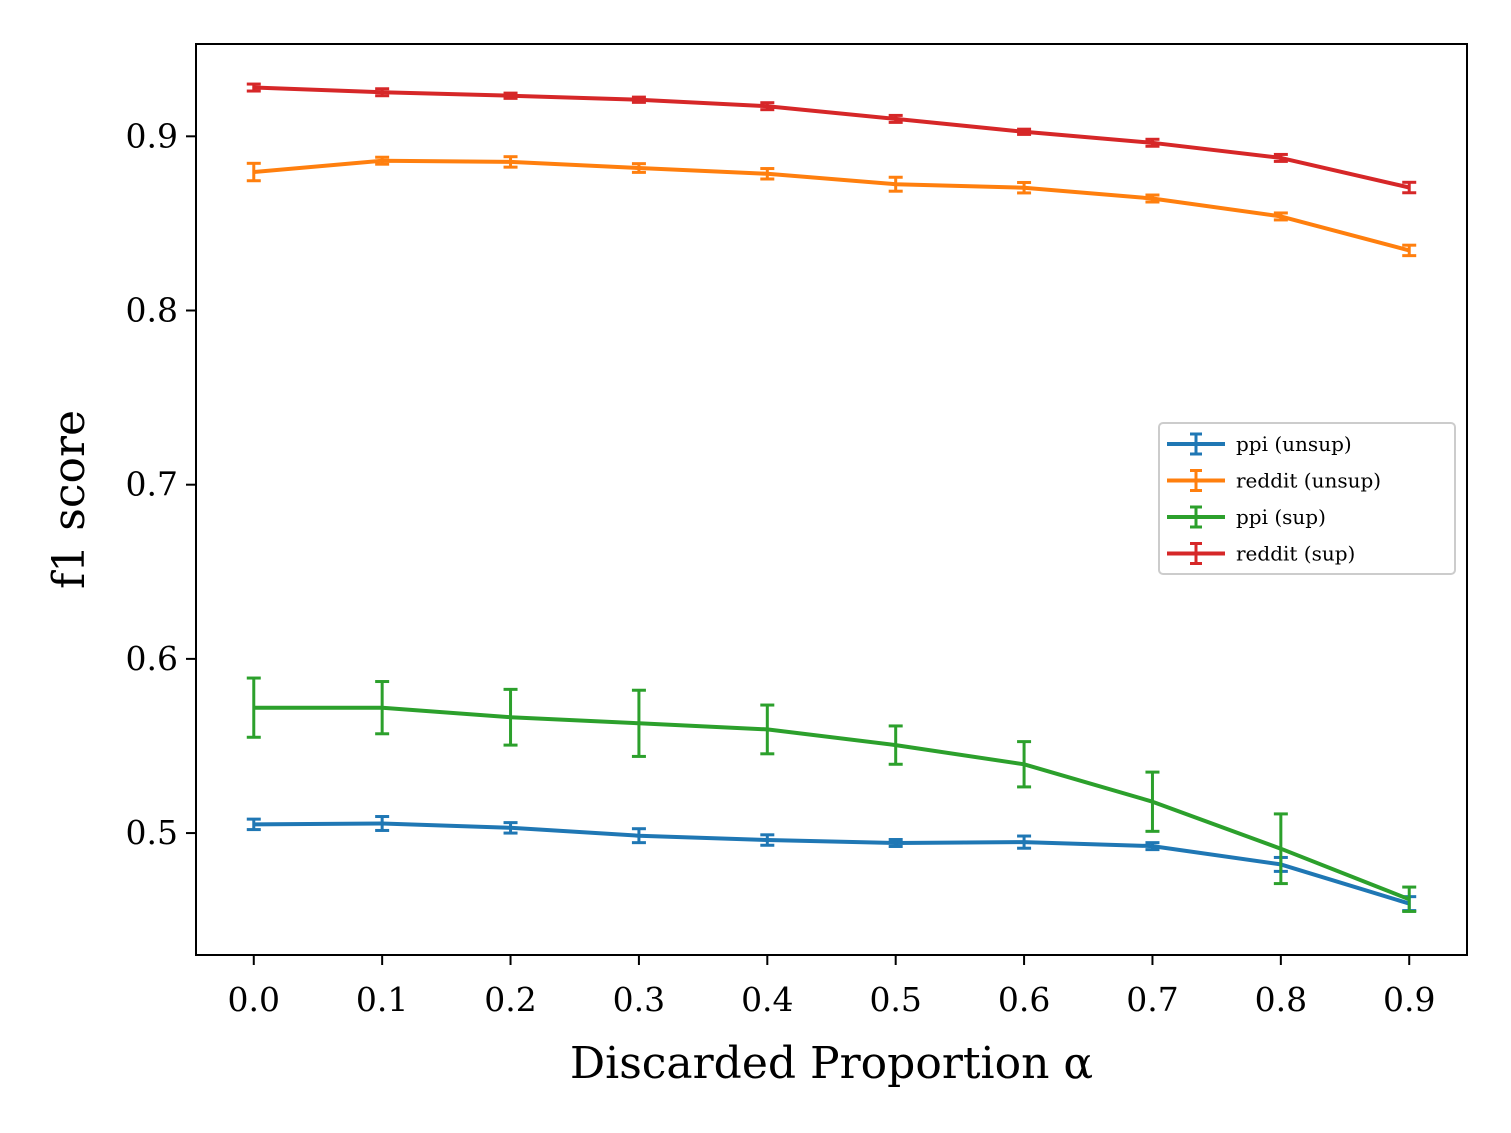 This screenshot has width=1511, height=1133. Describe the element at coordinates (1281, 517) in the screenshot. I see `legend-label: ppi (sup)` at that location.